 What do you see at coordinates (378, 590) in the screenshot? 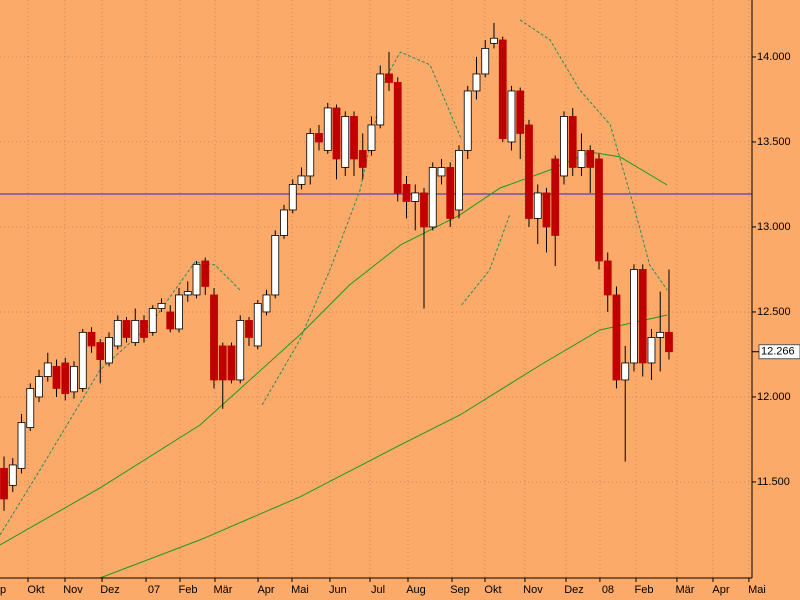
I see `x-tick-label: Jul` at bounding box center [378, 590].